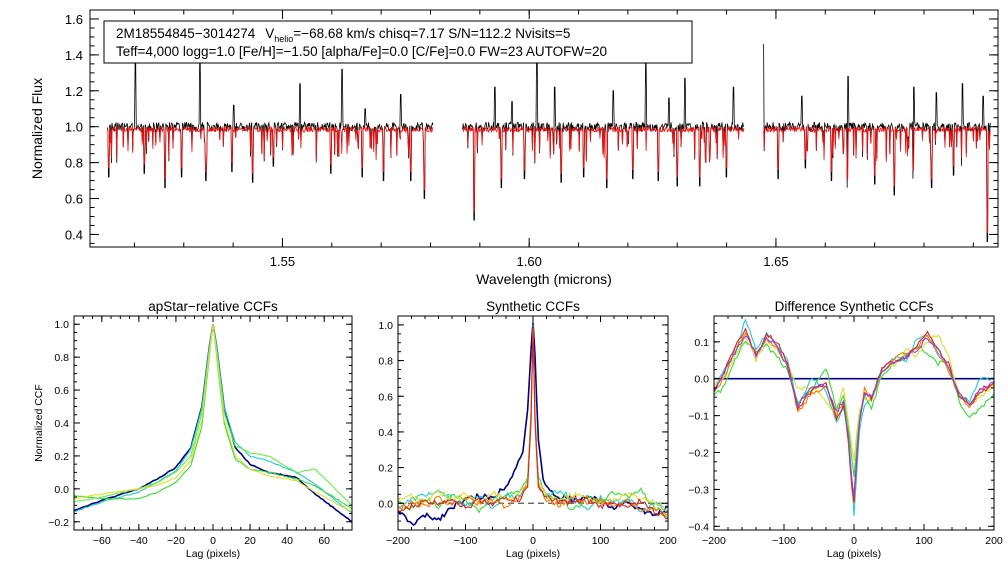 This screenshot has height=576, width=1008. What do you see at coordinates (544, 279) in the screenshot?
I see `spectrum-xlabel: Wavelength (microns)` at bounding box center [544, 279].